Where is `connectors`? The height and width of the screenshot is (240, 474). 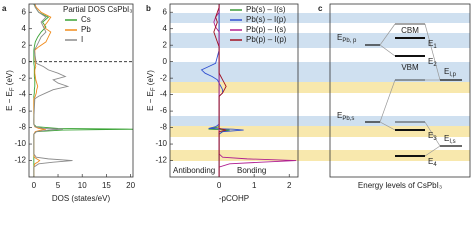 connectors is located at coordinates (410, 90).